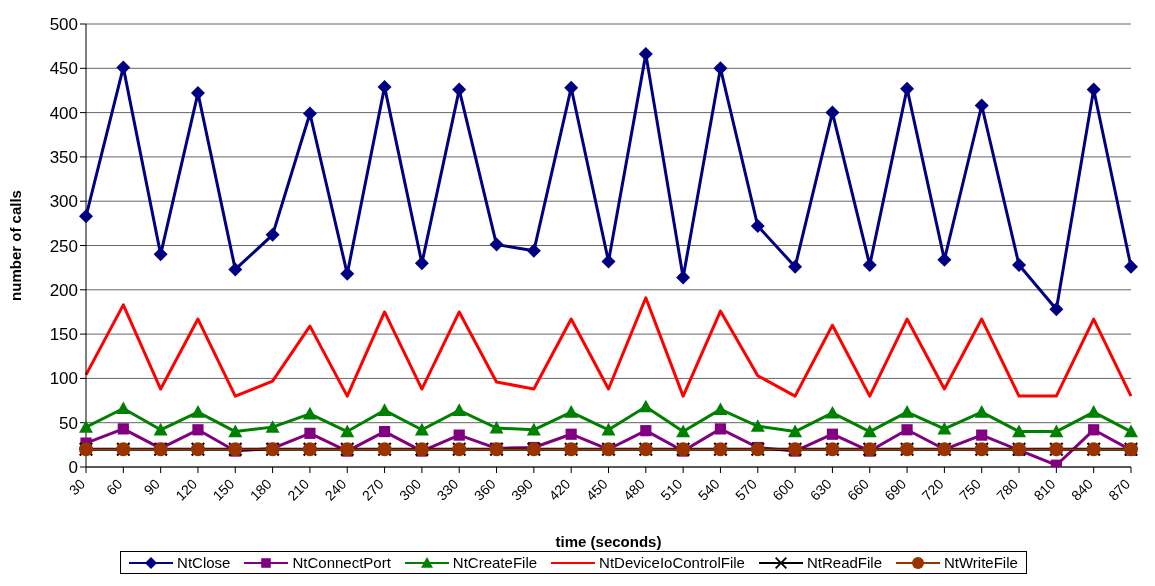  Describe the element at coordinates (63, 335) in the screenshot. I see `y-tick-label: 150` at that location.